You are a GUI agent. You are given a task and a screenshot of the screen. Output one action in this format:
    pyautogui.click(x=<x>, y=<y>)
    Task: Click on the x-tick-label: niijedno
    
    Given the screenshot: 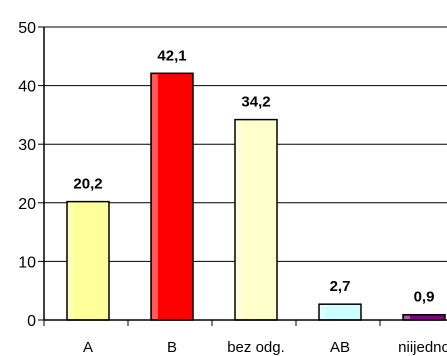 What is the action you would take?
    pyautogui.click(x=422, y=347)
    